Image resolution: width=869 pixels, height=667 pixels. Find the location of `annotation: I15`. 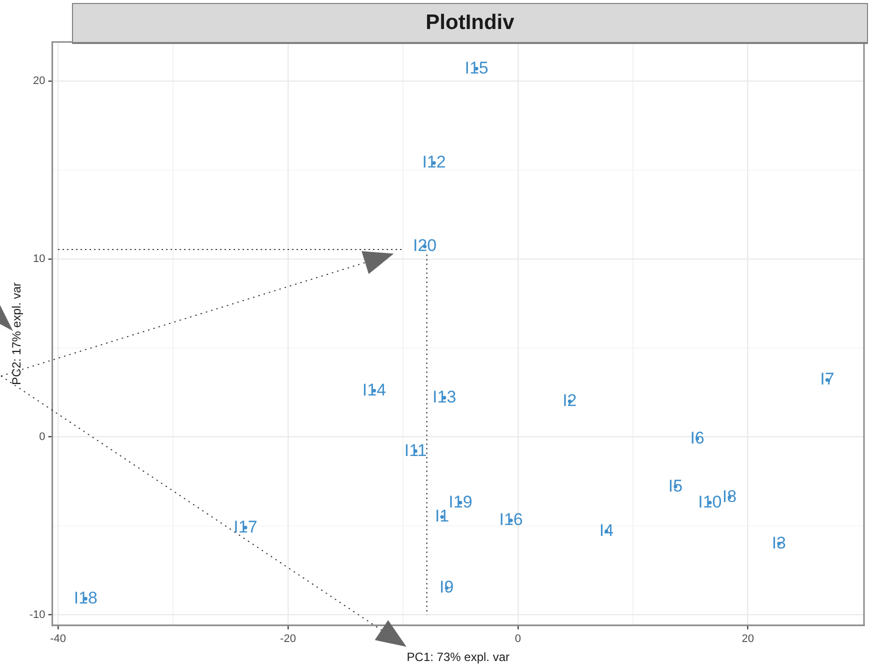

annotation: I15 is located at coordinates (476, 68).